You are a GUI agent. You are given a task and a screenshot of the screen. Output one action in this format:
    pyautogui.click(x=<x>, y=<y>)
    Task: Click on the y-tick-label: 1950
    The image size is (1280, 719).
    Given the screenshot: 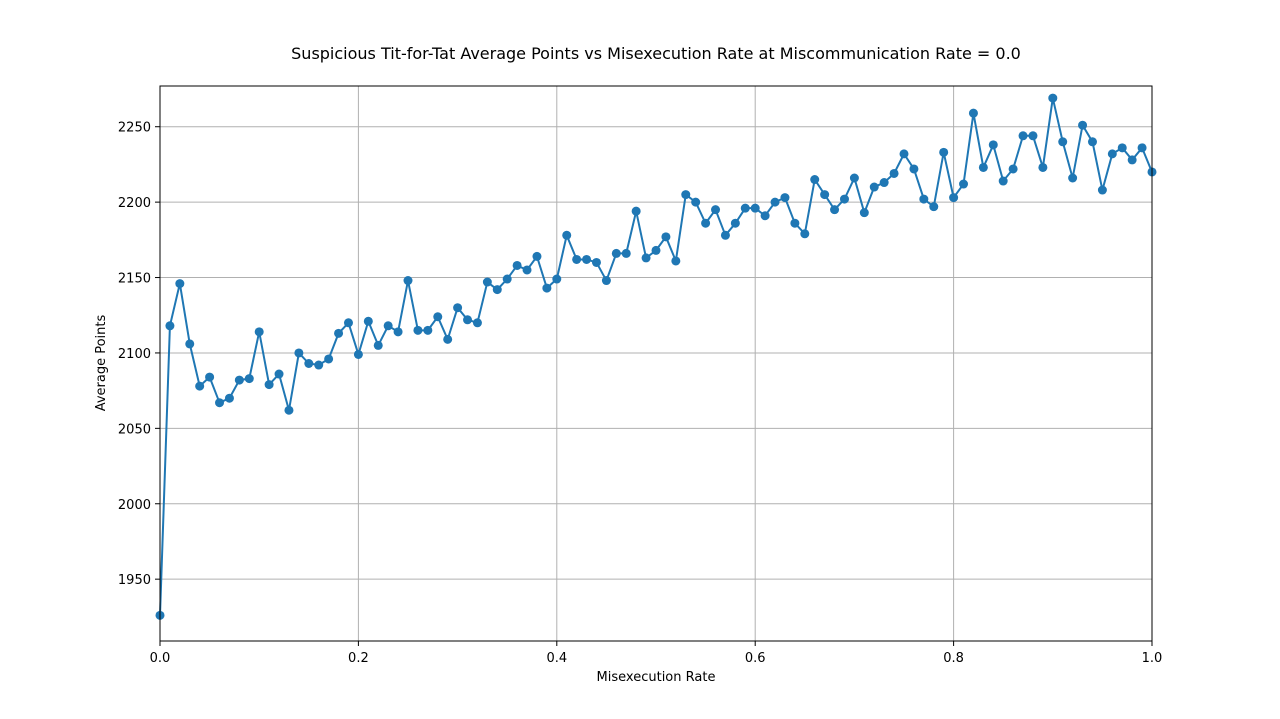 What is the action you would take?
    pyautogui.click(x=134, y=580)
    